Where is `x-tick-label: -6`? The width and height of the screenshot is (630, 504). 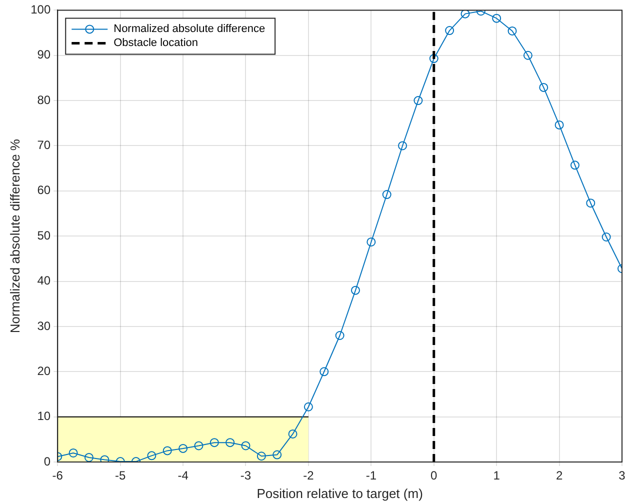 x-tick-label: -6 is located at coordinates (58, 475).